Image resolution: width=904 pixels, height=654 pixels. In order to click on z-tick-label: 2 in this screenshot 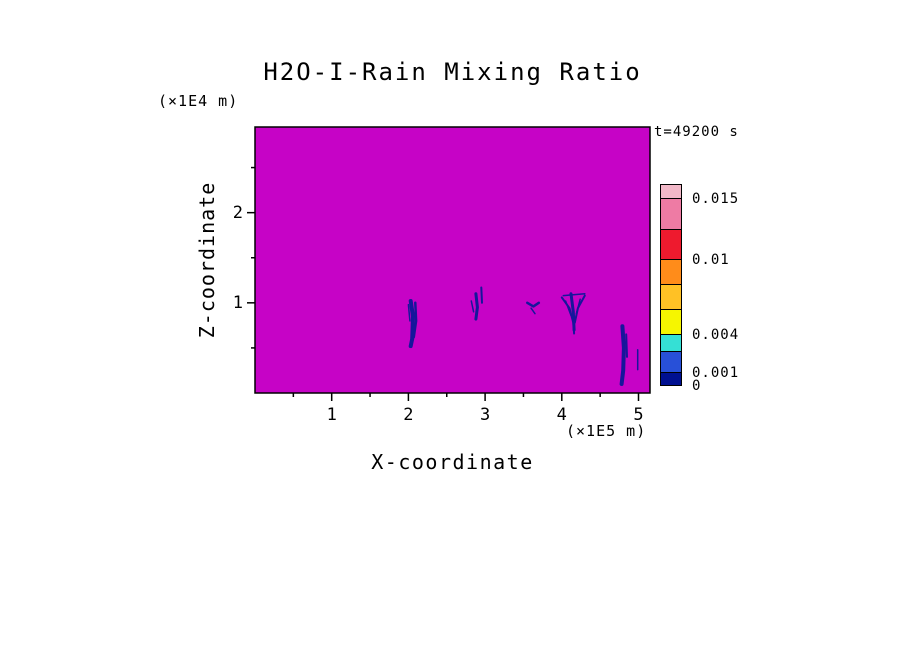, I will do `click(237, 212)`.